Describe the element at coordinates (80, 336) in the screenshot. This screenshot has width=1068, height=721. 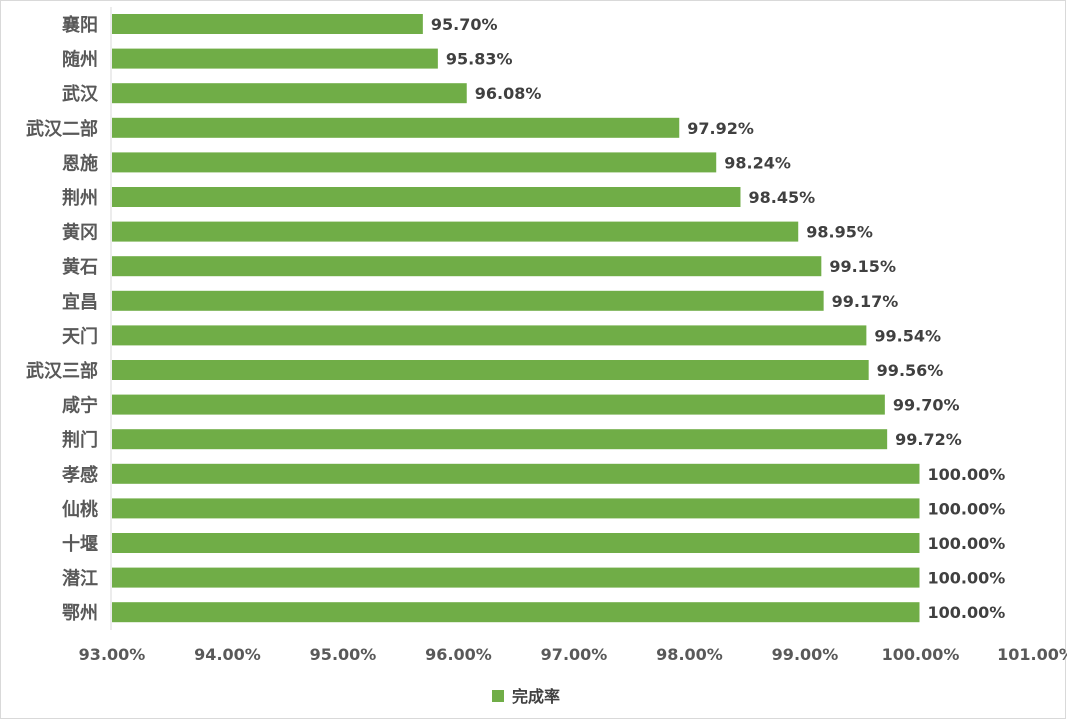
I see `category-label: 天门` at that location.